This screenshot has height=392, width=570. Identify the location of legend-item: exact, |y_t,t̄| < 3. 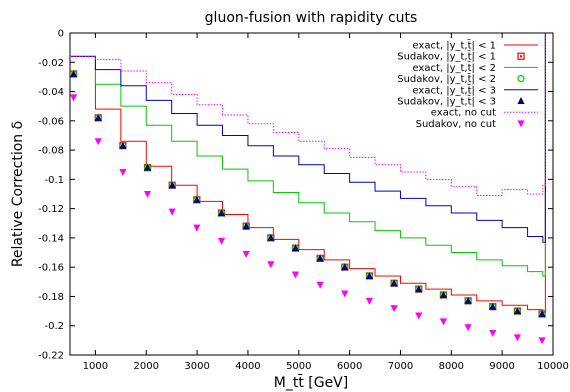
(475, 89).